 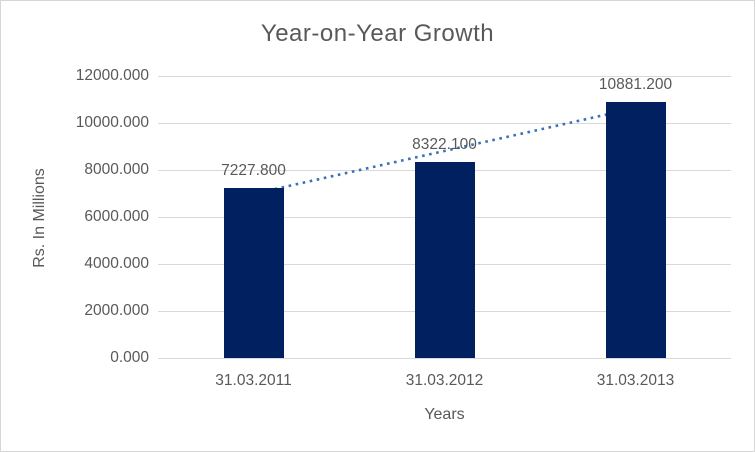 What do you see at coordinates (444, 414) in the screenshot?
I see `x-axis-title: Years` at bounding box center [444, 414].